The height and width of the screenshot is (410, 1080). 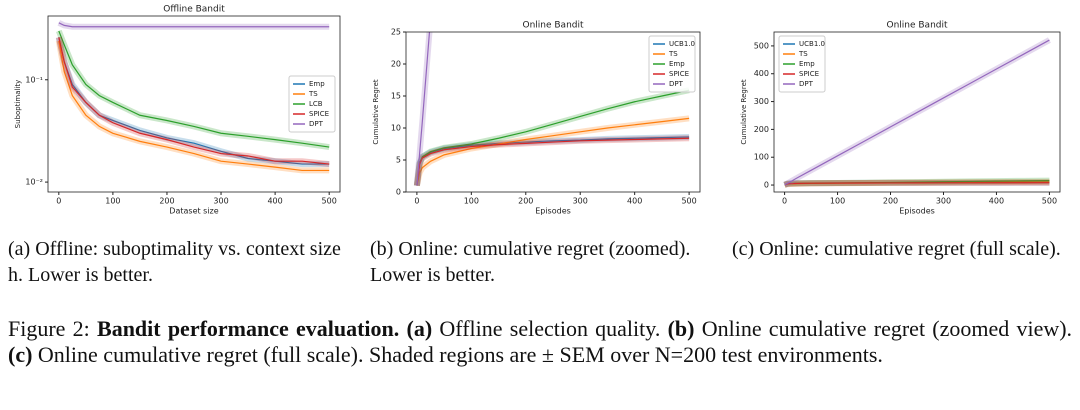 I want to click on legend-label: LCB, so click(x=316, y=104).